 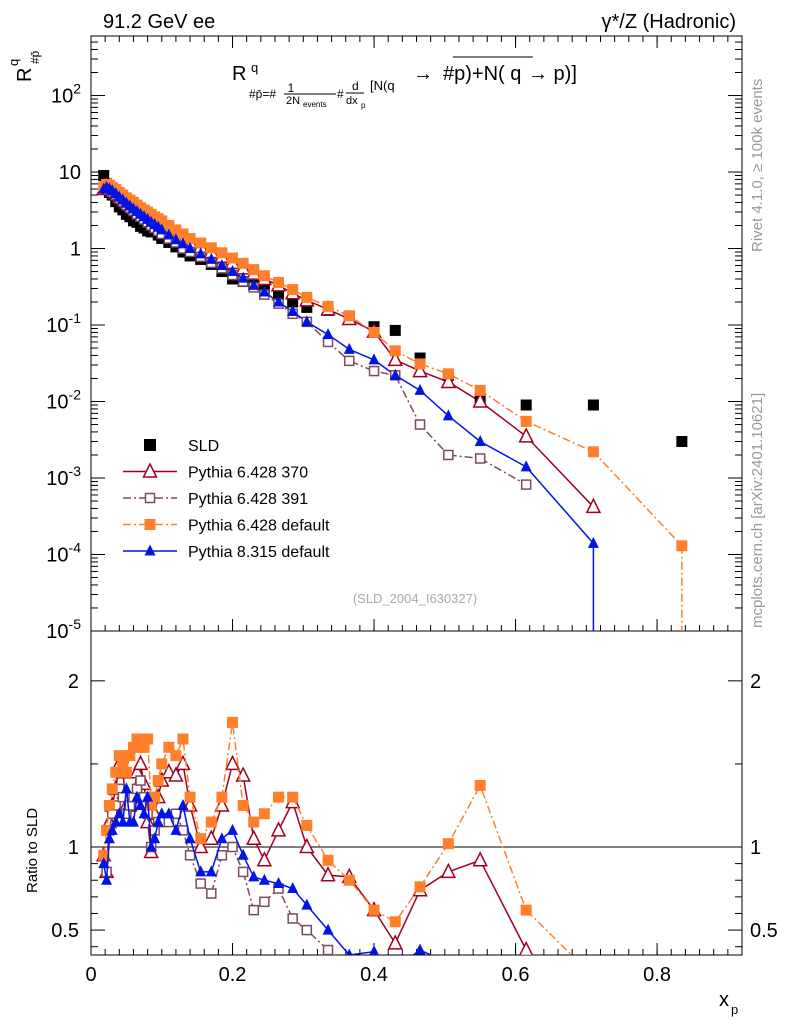 I want to click on legend-label-pythia-6-428-391: Pythia 6.428 391, so click(x=248, y=499).